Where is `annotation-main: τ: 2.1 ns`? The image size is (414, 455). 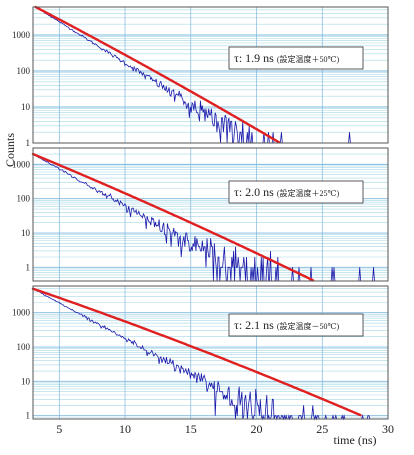 annotation-main: τ: 2.1 ns is located at coordinates (255, 325).